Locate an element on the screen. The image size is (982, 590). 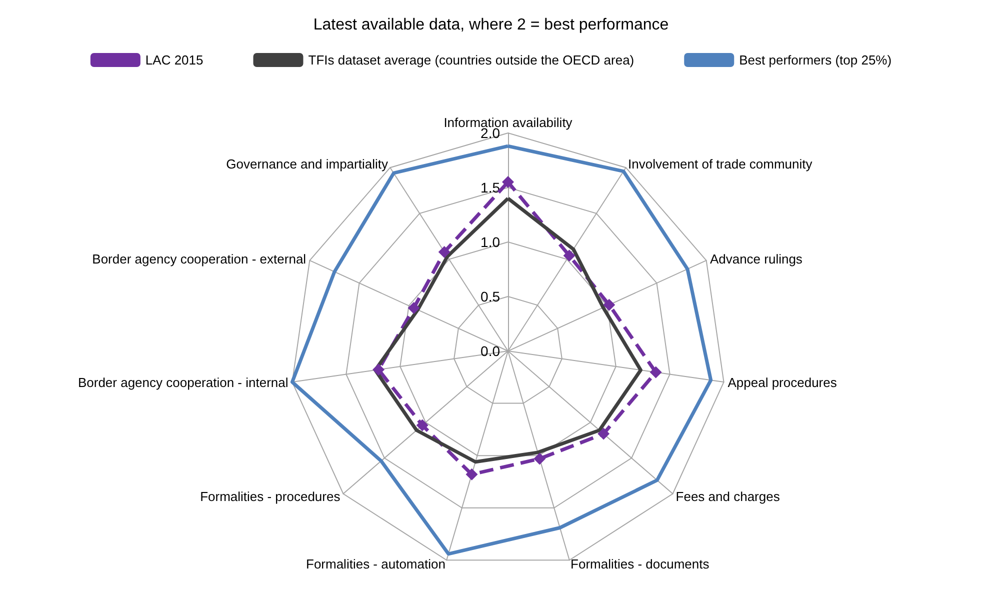
spoke-label: Fees and charges is located at coordinates (728, 496).